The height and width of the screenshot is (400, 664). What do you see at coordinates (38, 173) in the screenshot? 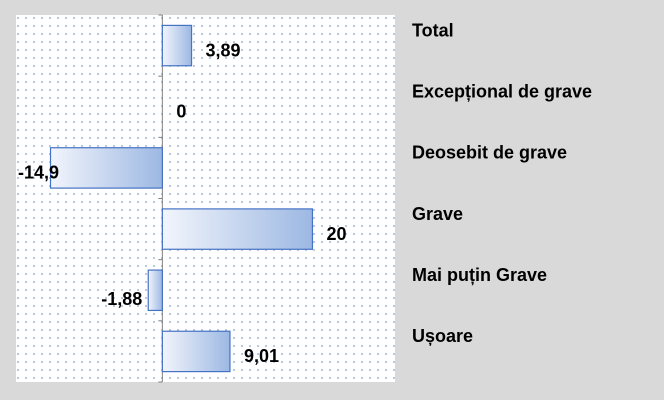
I see `value-label: -14,9` at bounding box center [38, 173].